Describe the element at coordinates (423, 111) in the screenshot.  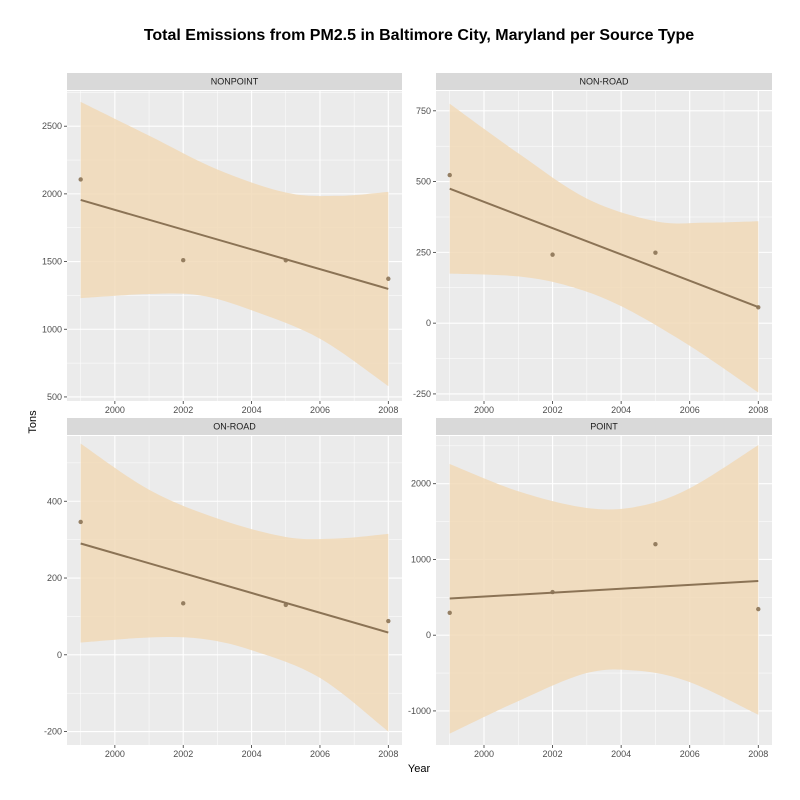
I see `y-tick-label: 750` at that location.